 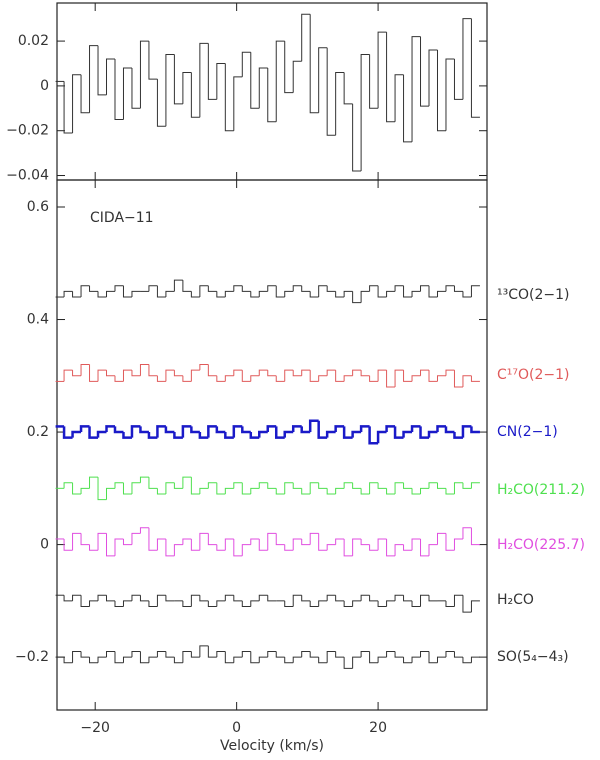 What do you see at coordinates (515, 600) in the screenshot?
I see `series-label: H₂CO` at bounding box center [515, 600].